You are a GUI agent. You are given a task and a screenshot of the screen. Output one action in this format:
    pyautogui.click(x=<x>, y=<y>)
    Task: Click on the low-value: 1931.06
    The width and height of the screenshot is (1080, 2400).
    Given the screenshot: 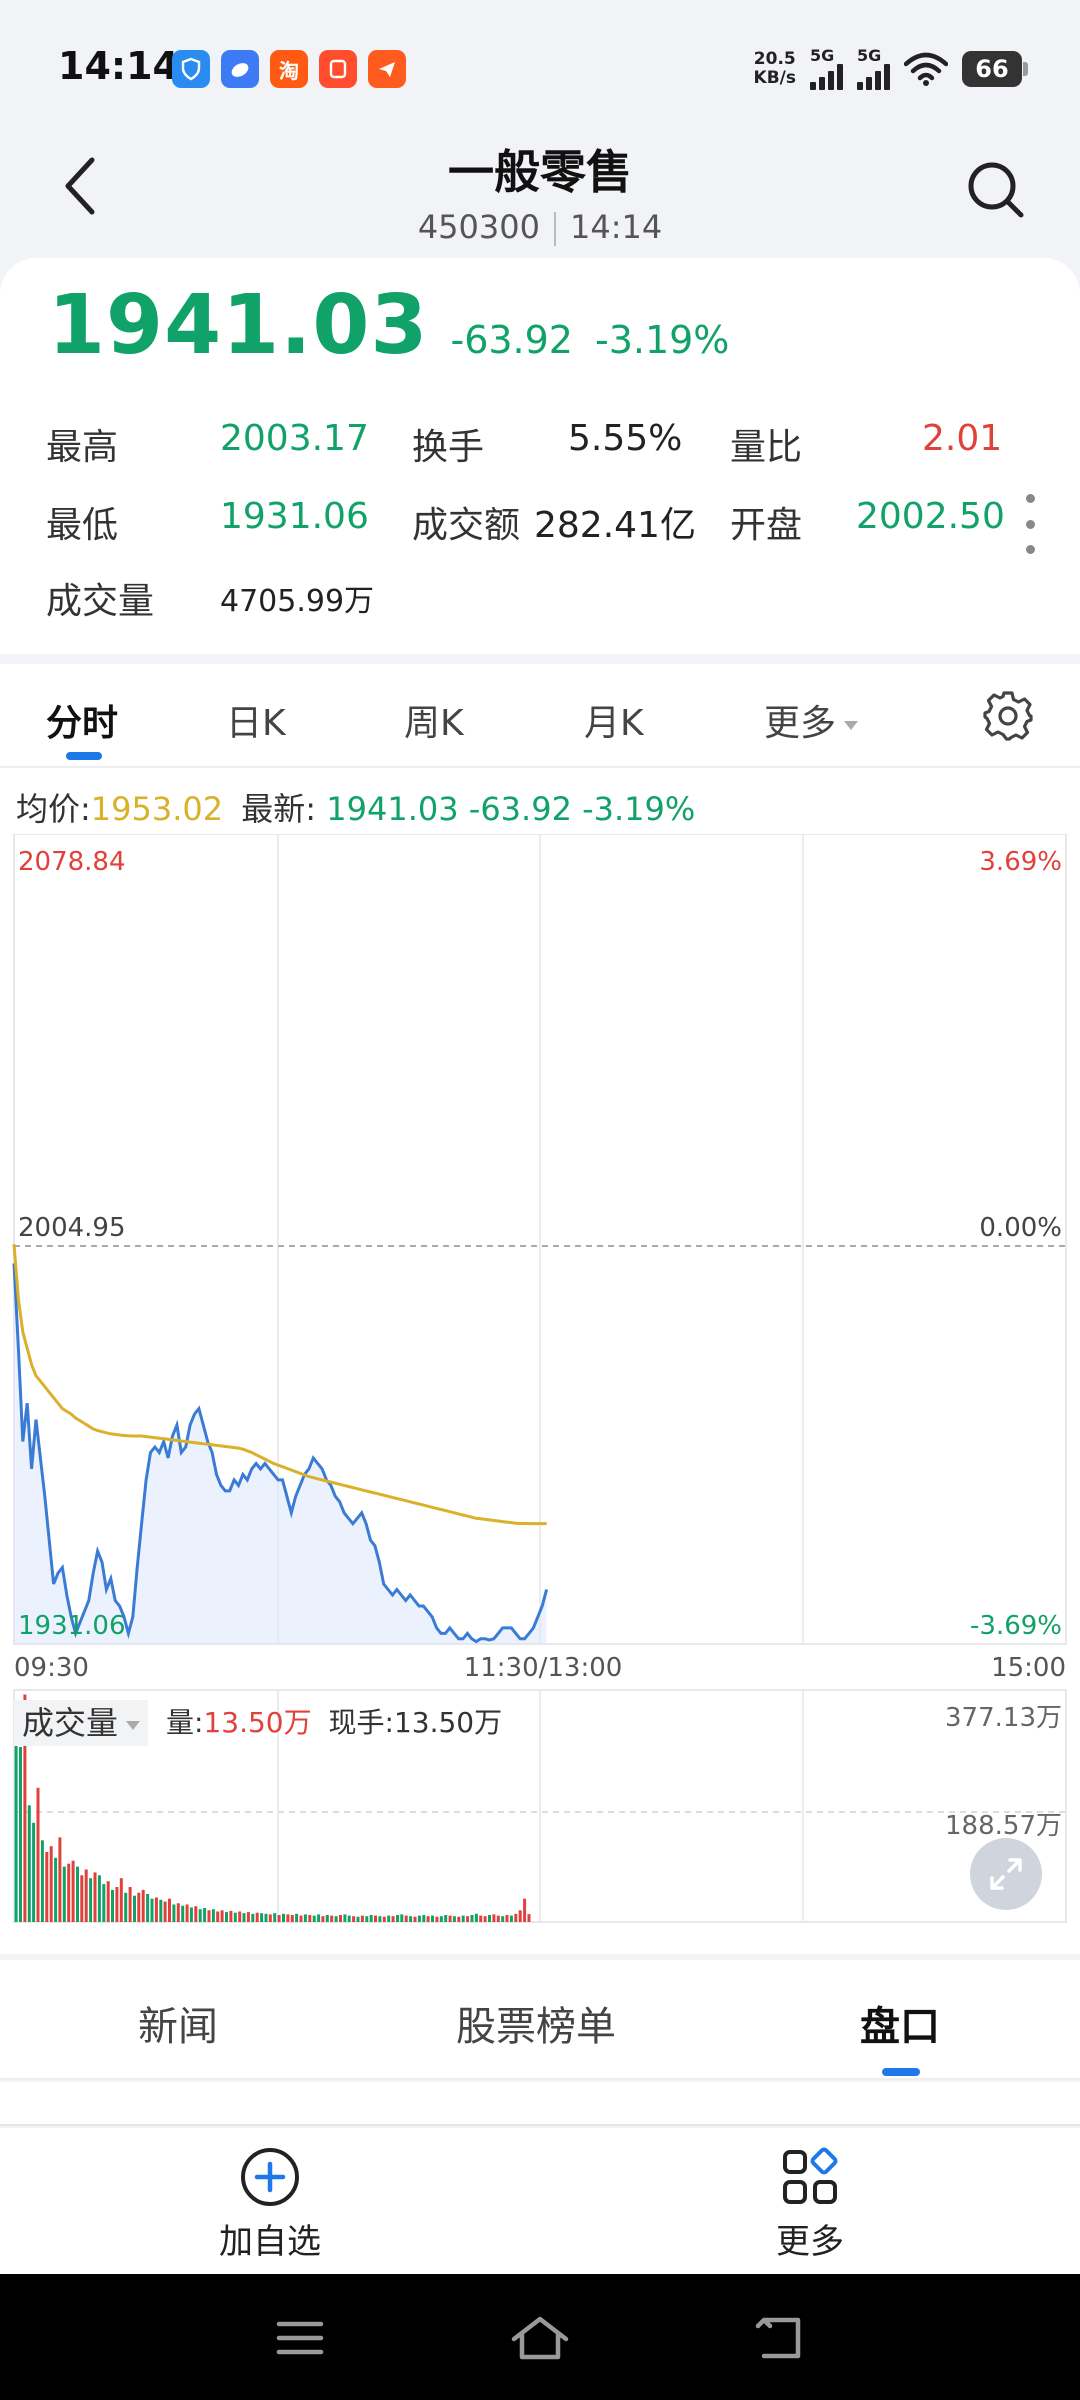 What is the action you would take?
    pyautogui.click(x=294, y=516)
    